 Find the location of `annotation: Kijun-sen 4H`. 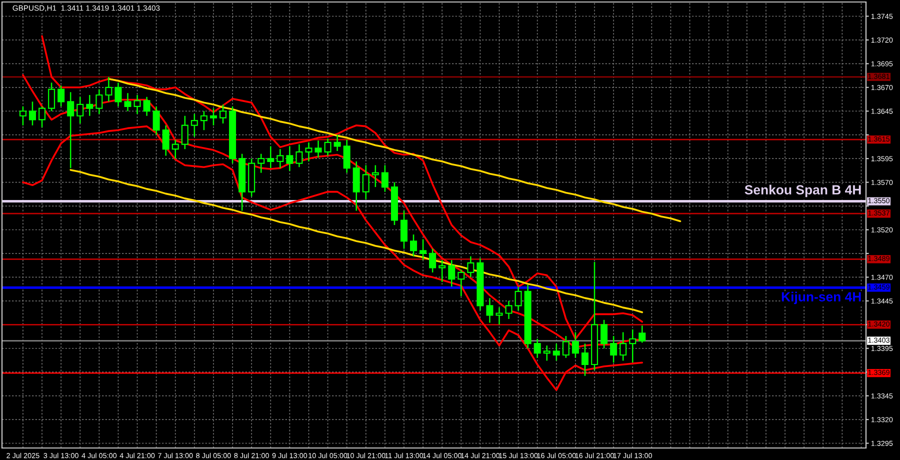

annotation: Kijun-sen 4H is located at coordinates (821, 298).